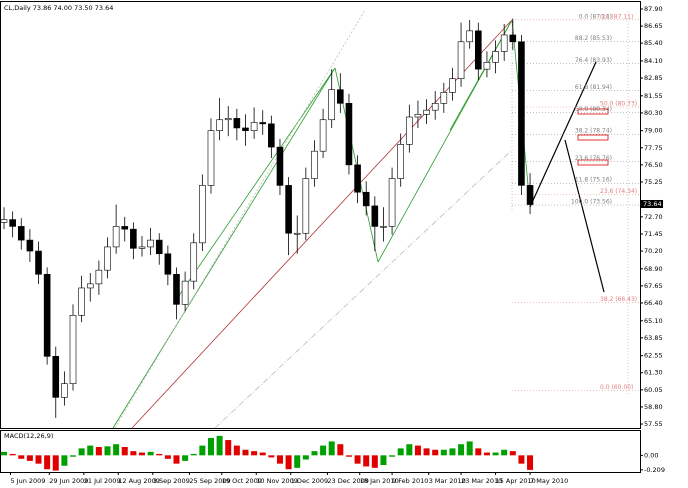  I want to click on y-tick-label: 62.55, so click(653, 356).